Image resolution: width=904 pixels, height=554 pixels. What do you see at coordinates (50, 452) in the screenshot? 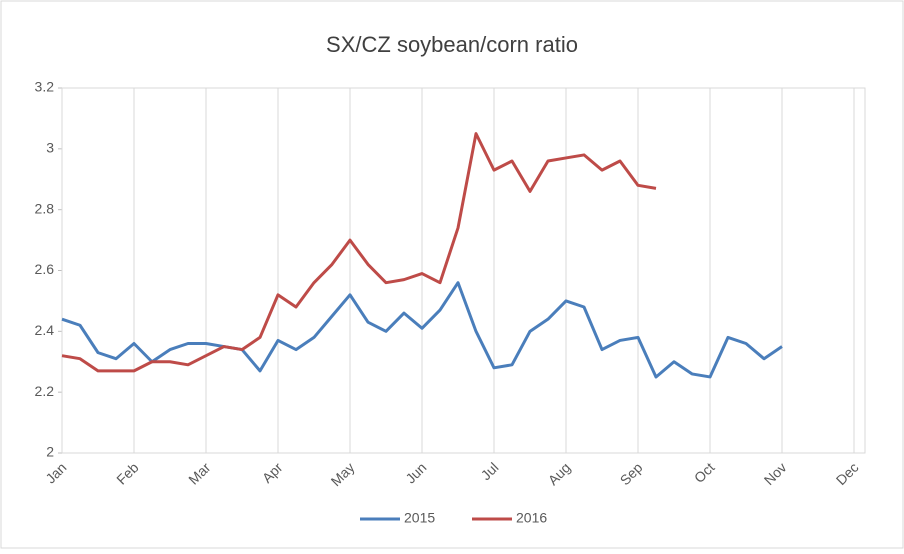
I see `y-tick-label: 2` at bounding box center [50, 452].